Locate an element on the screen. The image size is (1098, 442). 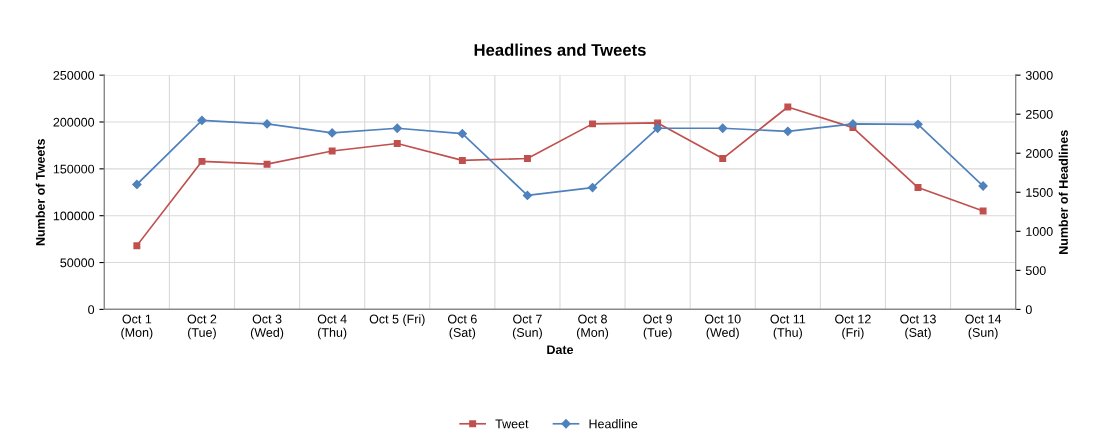
x-axis-title: Date is located at coordinates (560, 350).